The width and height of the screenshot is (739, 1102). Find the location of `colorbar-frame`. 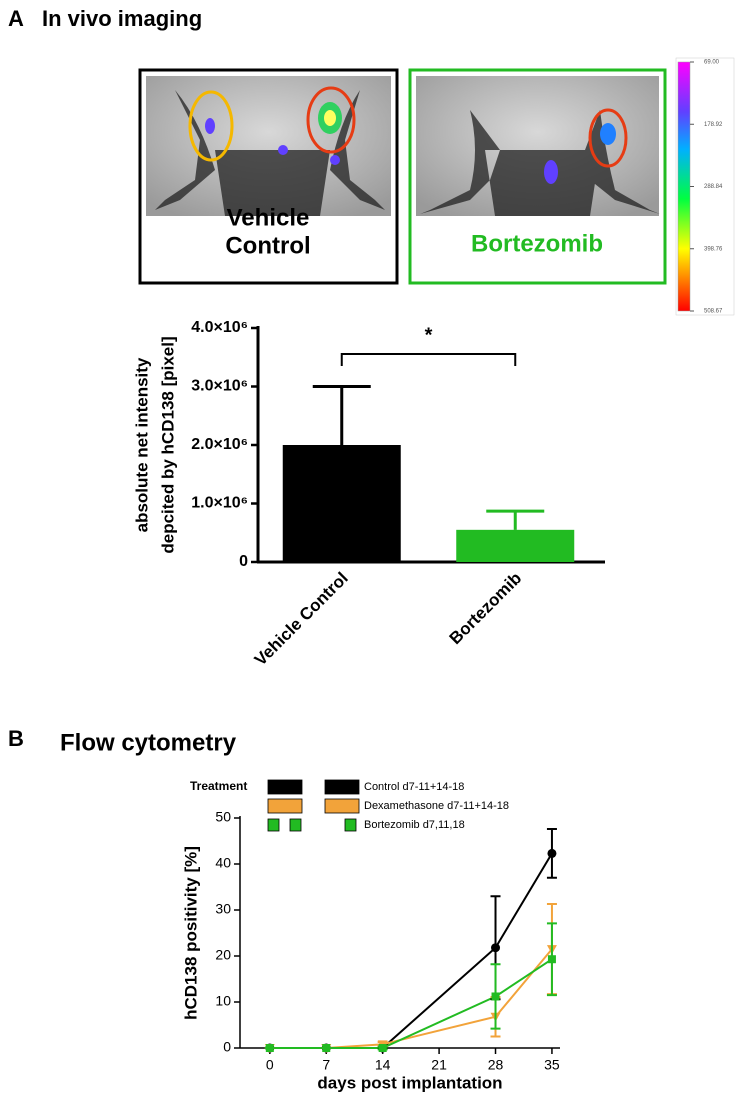

colorbar-frame is located at coordinates (705, 186).